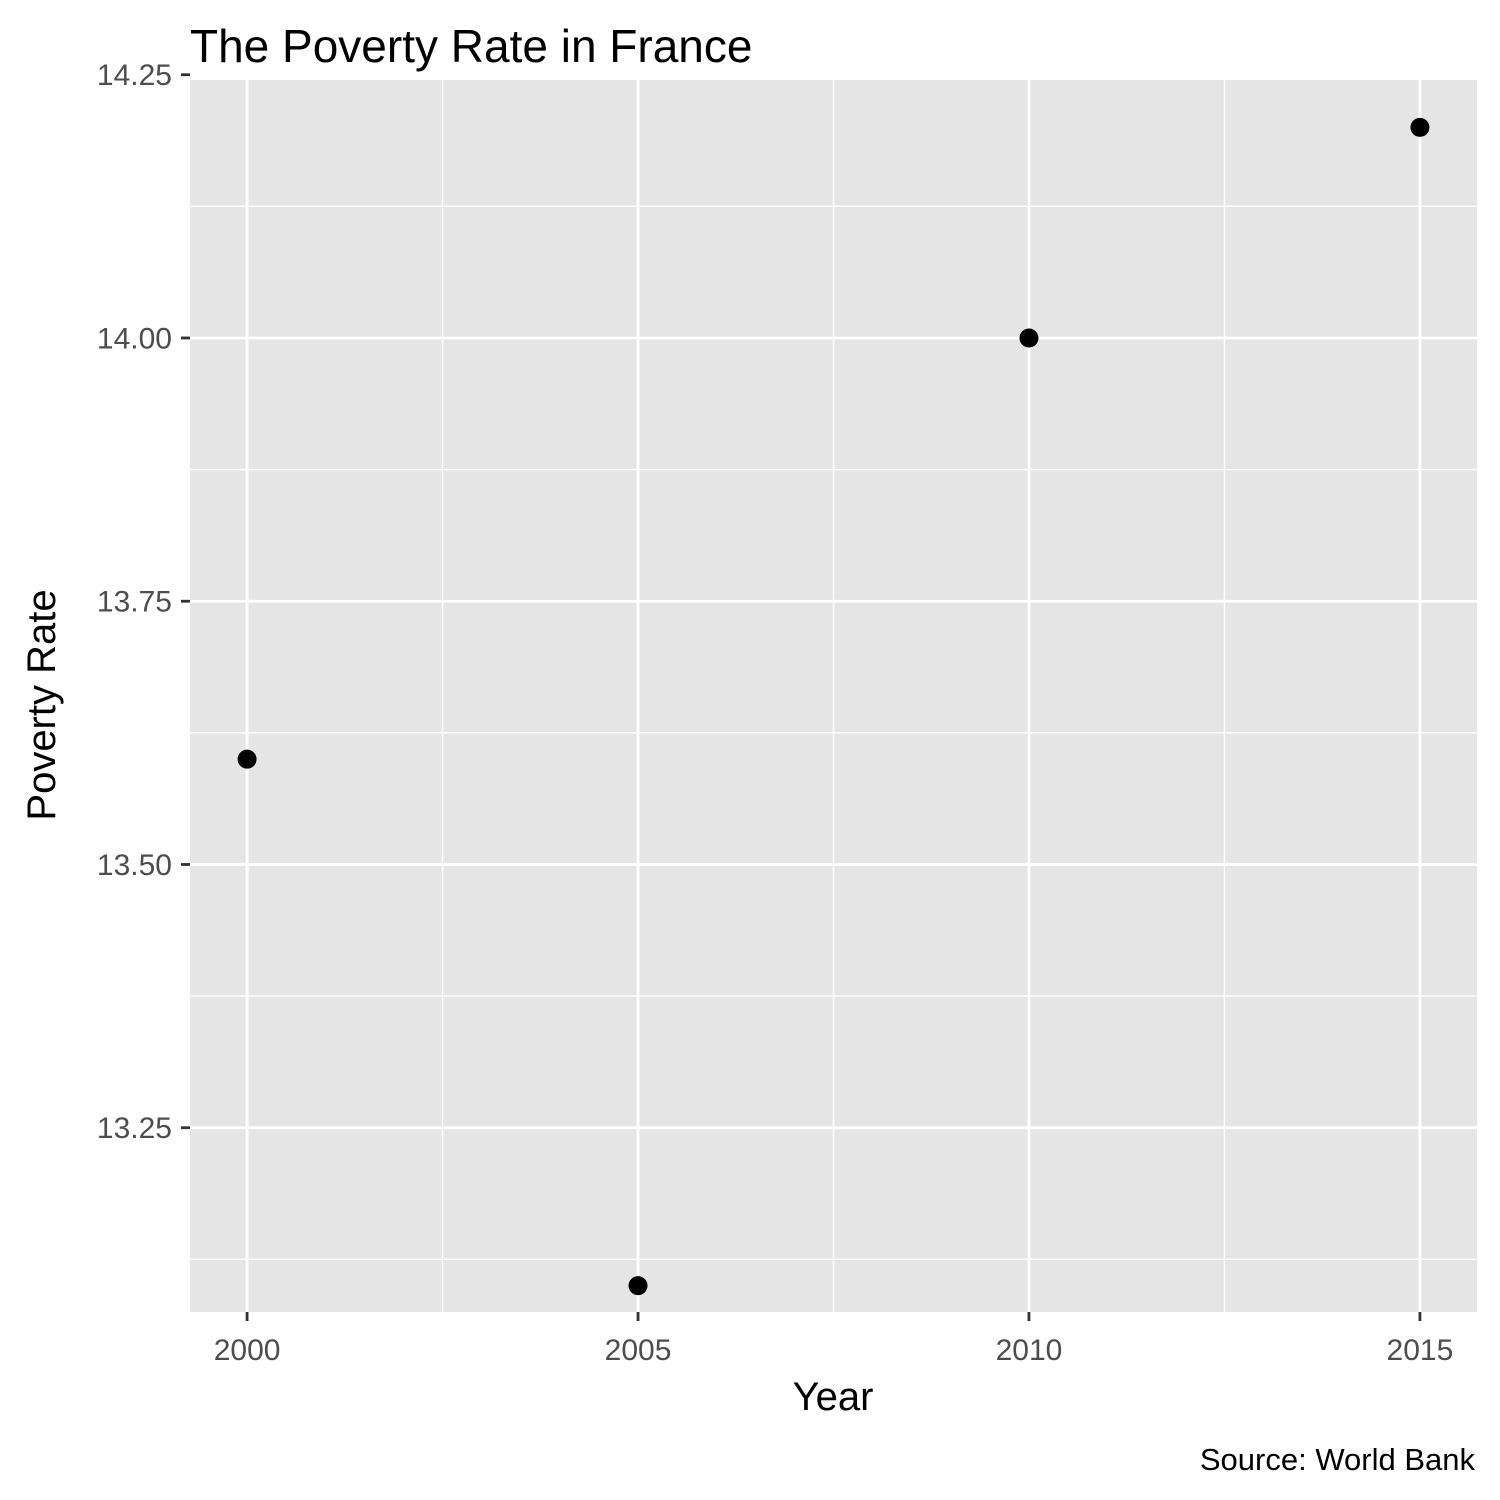 The image size is (1500, 1500). I want to click on x-tick-label: 2005, so click(638, 1350).